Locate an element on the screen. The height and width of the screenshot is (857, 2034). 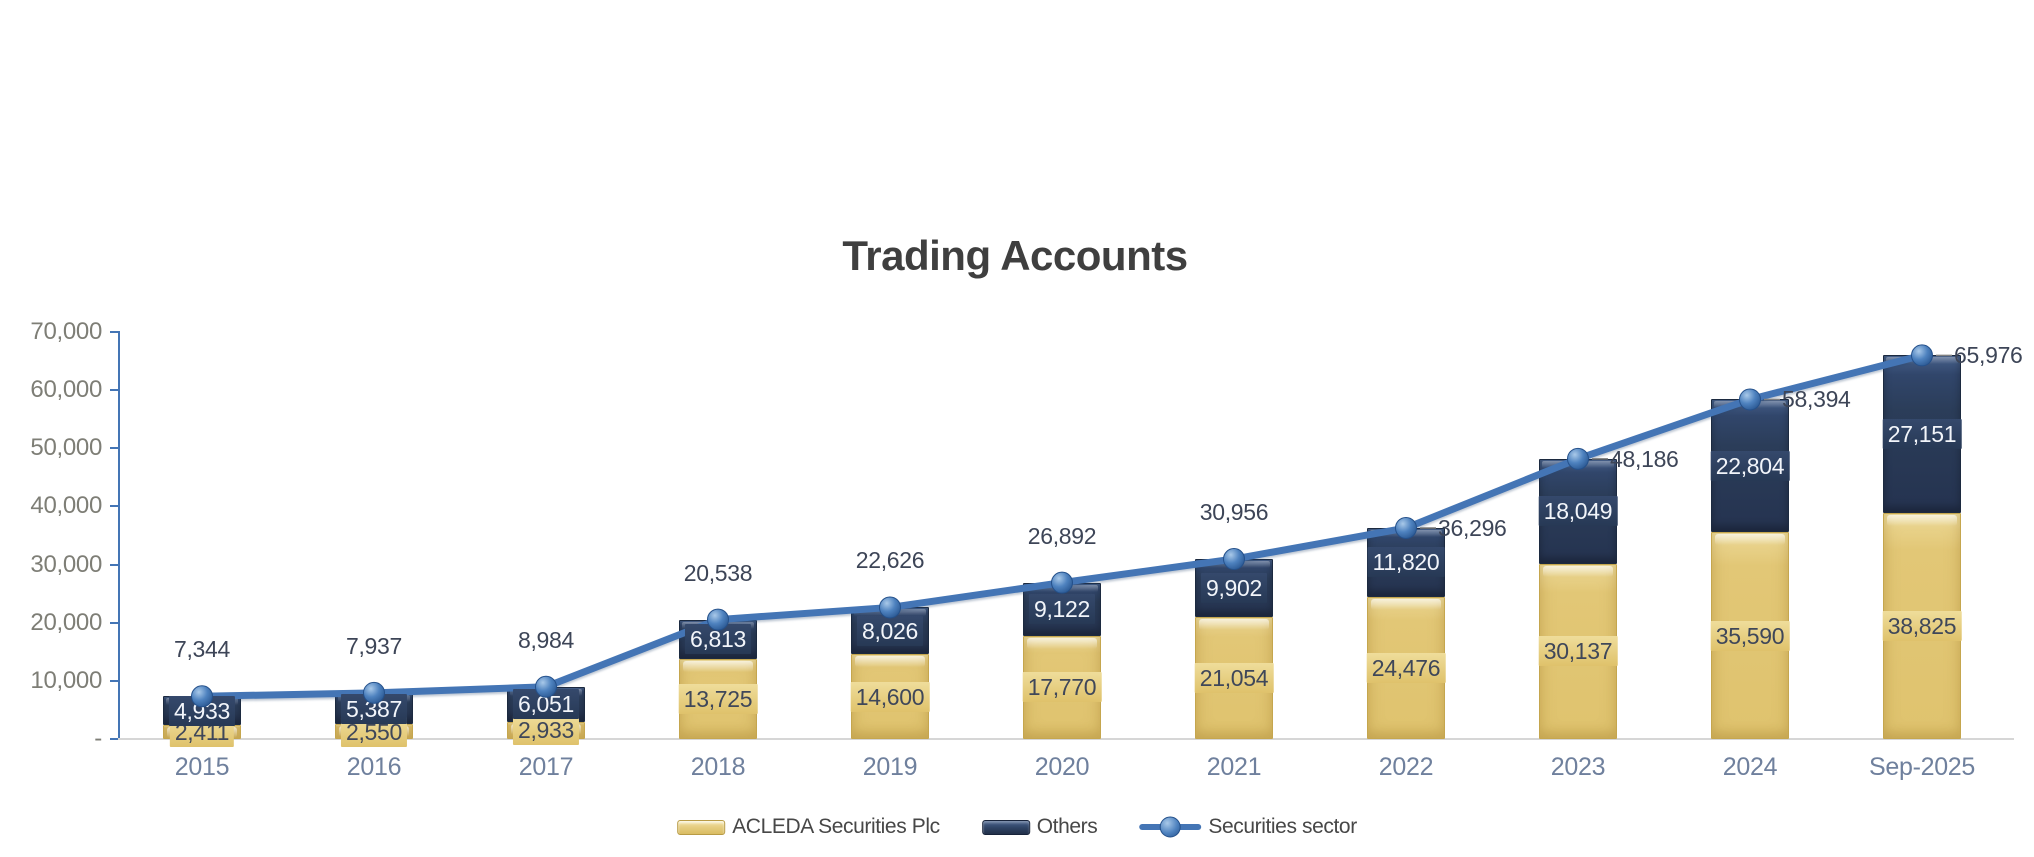
bar-label-acleda-2018: 13,725 is located at coordinates (718, 699).